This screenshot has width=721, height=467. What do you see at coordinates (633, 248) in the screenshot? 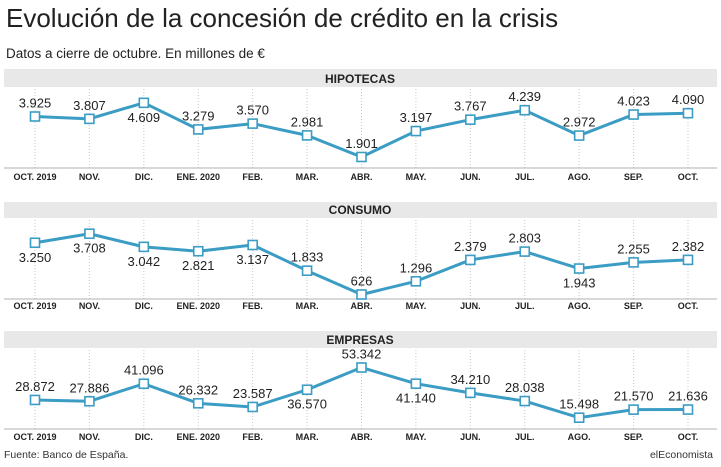
I see `data-label: 2.255` at bounding box center [633, 248].